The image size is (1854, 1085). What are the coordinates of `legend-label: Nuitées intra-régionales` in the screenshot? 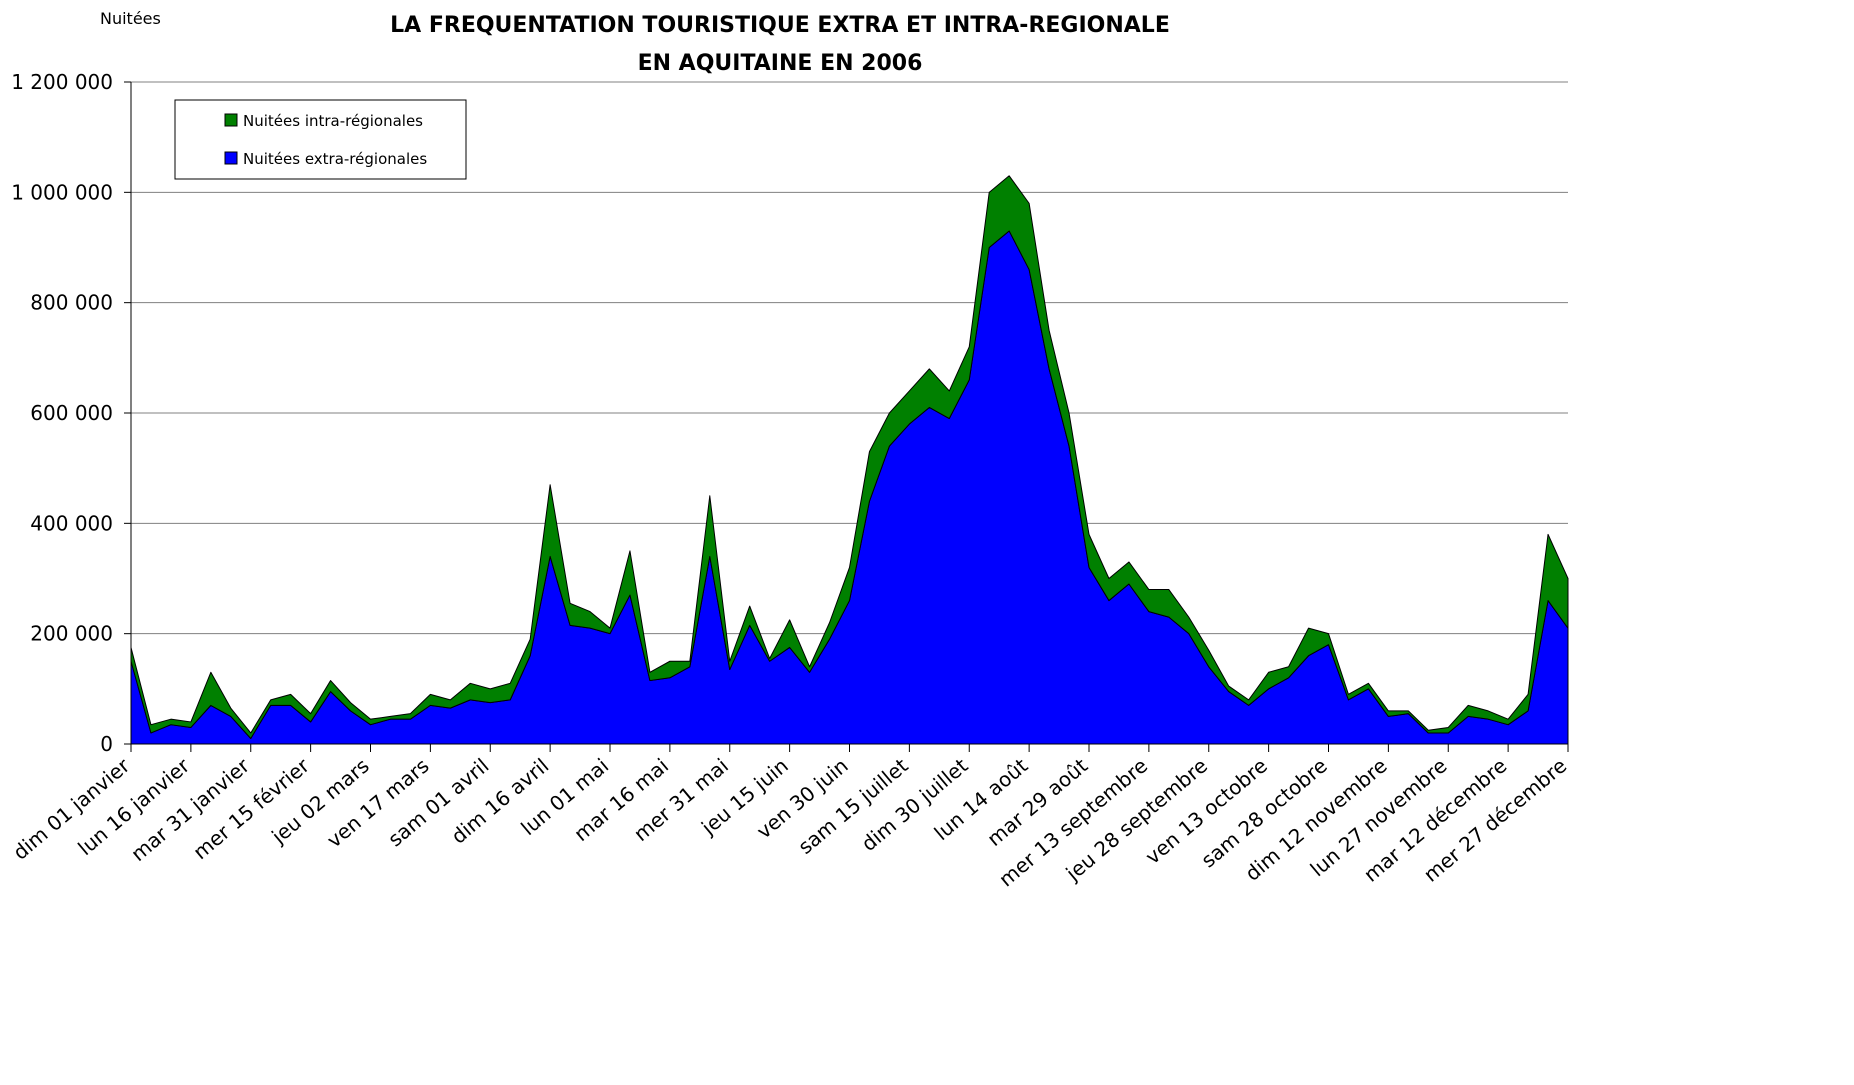 It's located at (333, 121).